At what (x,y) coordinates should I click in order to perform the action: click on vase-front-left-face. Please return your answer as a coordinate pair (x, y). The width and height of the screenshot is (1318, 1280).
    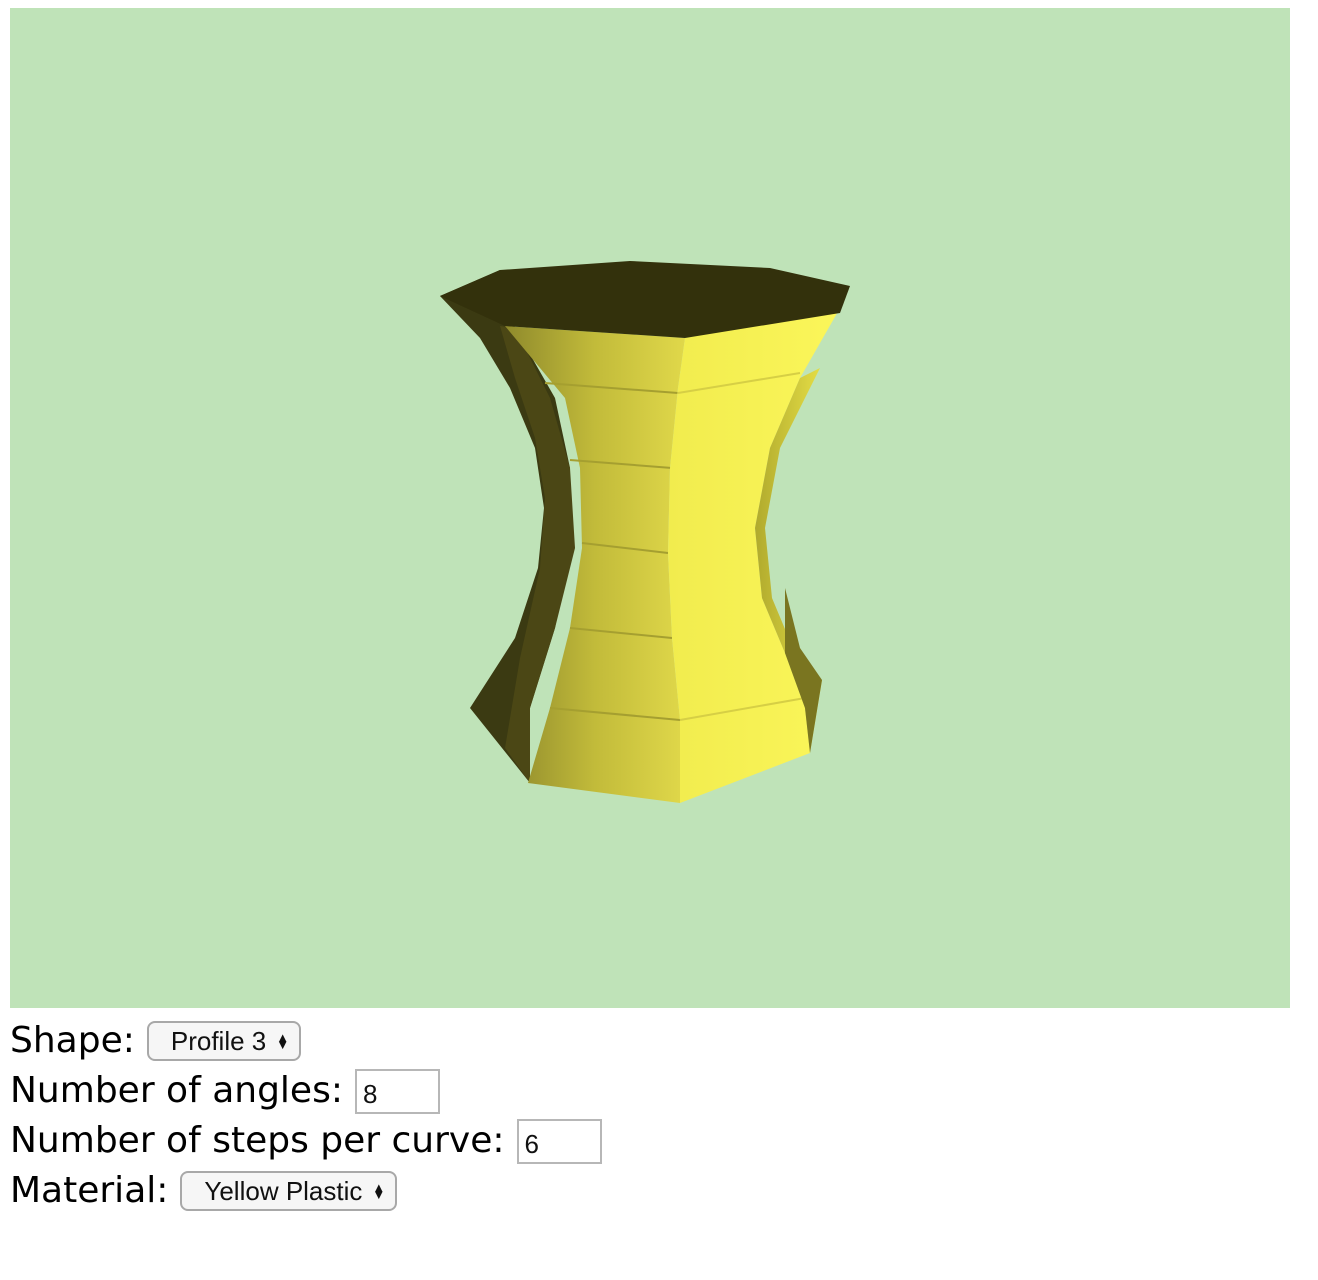
    Looking at the image, I should click on (595, 564).